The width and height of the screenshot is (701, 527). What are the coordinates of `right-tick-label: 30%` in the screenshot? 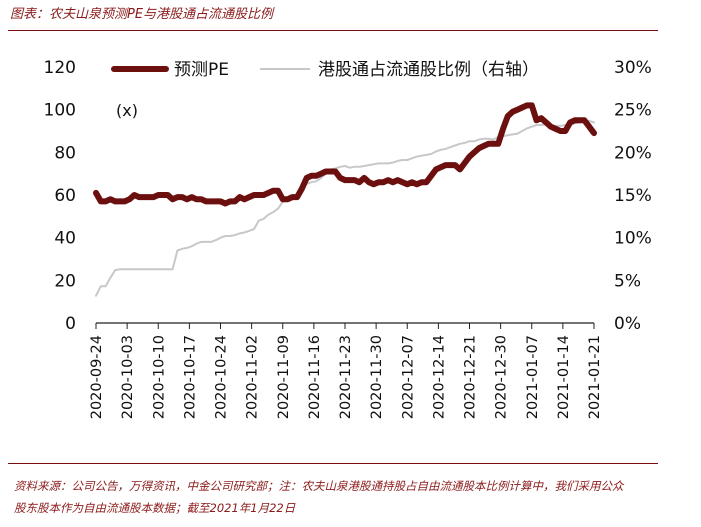 It's located at (633, 68).